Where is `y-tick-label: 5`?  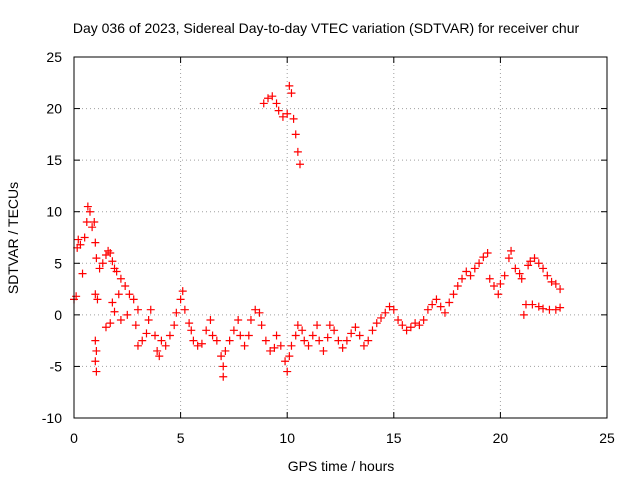
y-tick-label: 5 is located at coordinates (58, 263).